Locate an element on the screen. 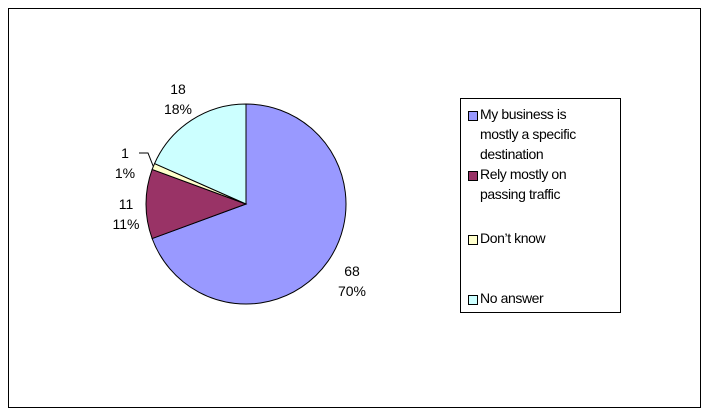 The width and height of the screenshot is (710, 408). slice-percent-label-destination: 70% is located at coordinates (352, 291).